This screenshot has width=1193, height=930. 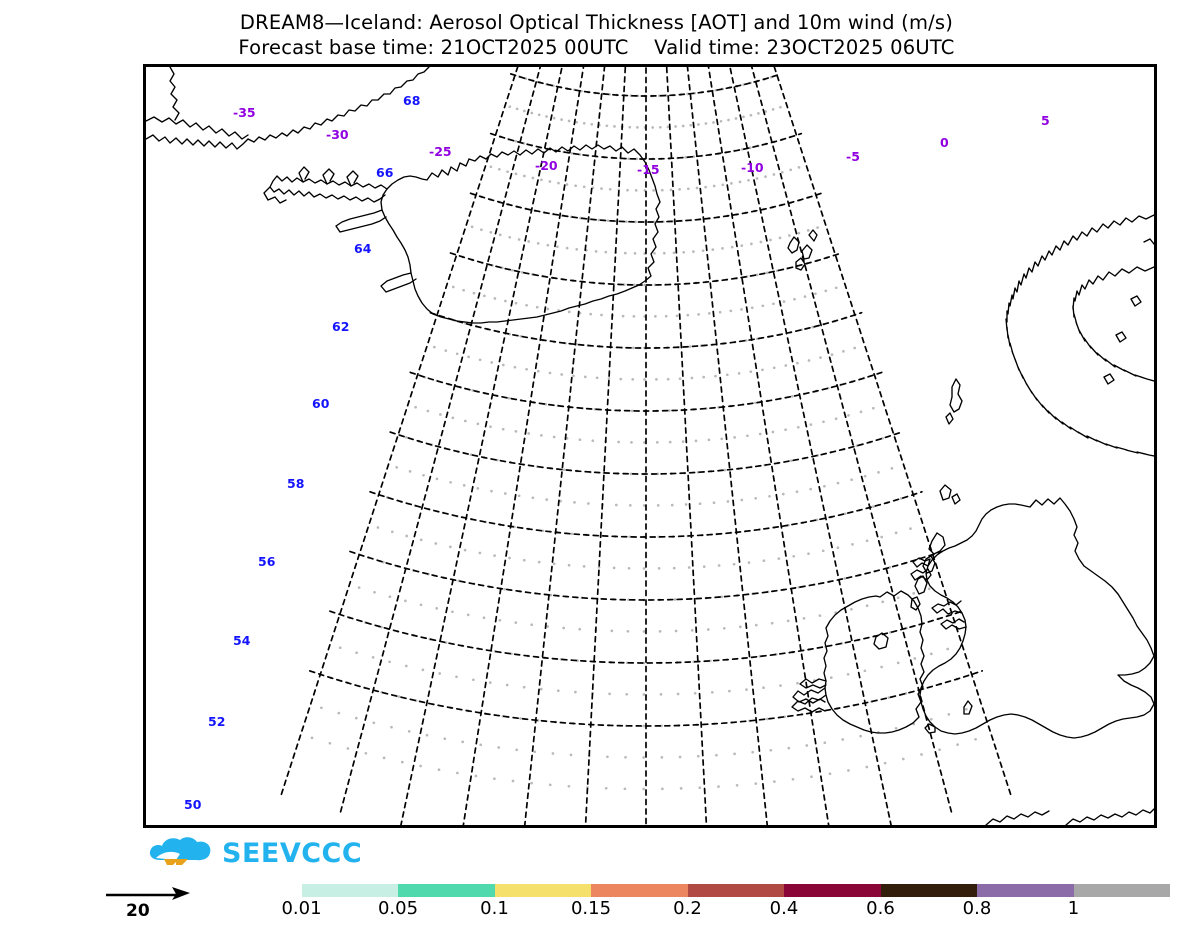 I want to click on coastline-scotland-west-fjords2, so click(x=953, y=624).